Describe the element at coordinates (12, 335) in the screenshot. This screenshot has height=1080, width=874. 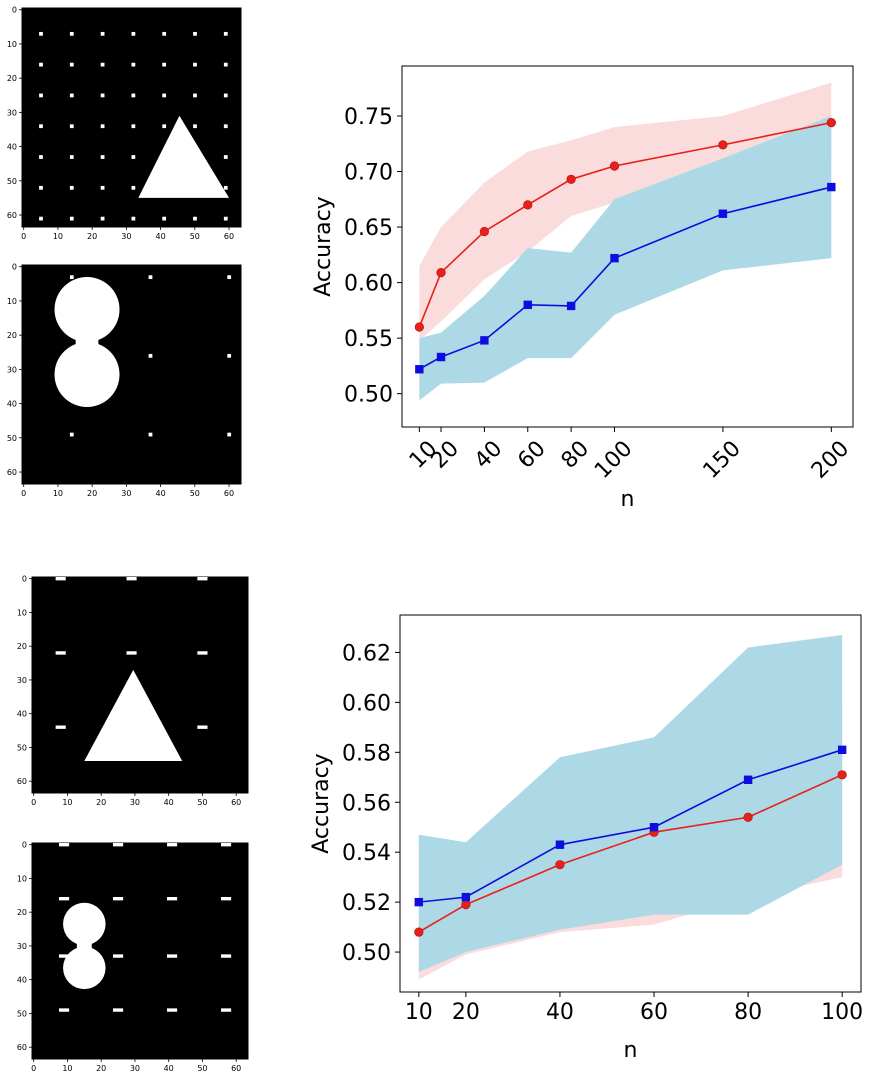
I see `image-y-tick-label: 20` at that location.